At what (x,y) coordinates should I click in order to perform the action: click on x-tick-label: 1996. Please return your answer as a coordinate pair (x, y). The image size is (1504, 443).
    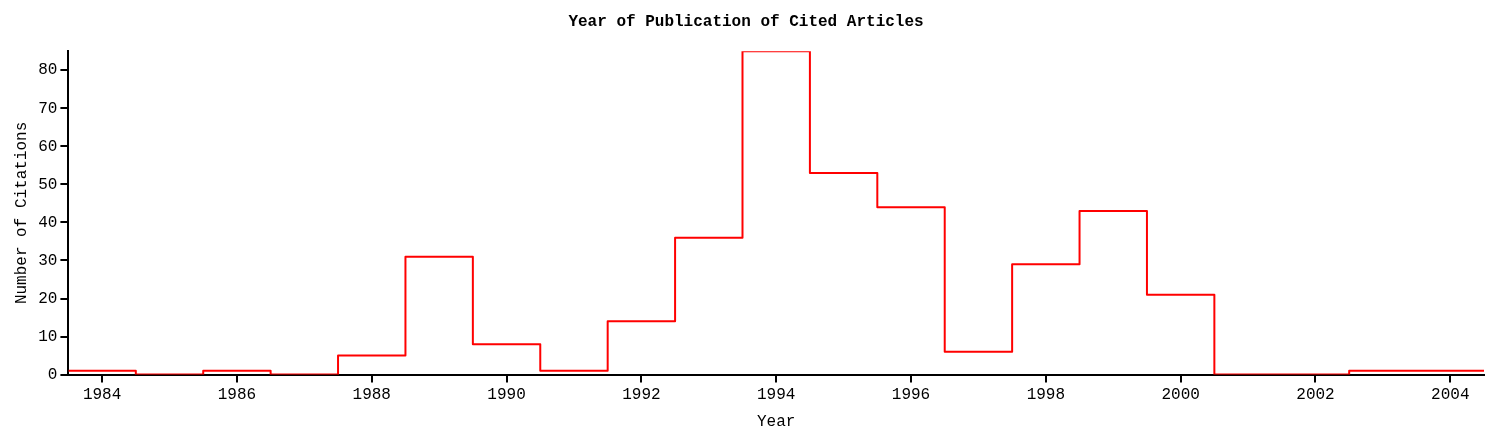
    Looking at the image, I should click on (911, 395).